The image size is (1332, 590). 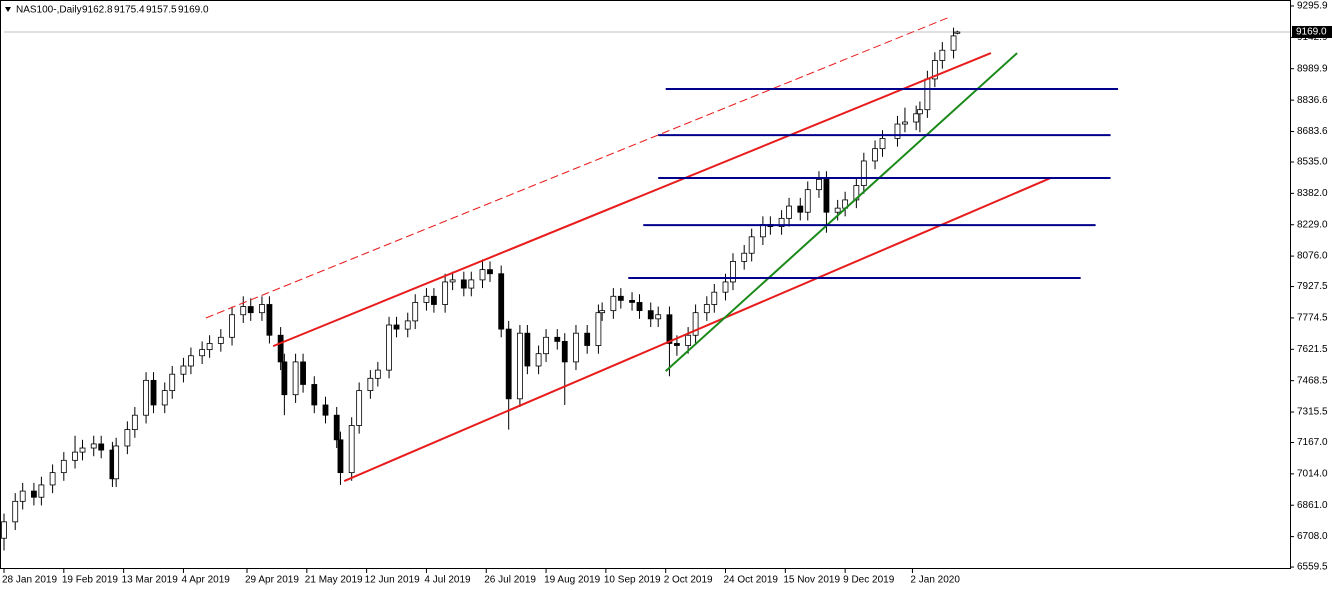 I want to click on last-low: 9157.5, so click(x=161, y=10).